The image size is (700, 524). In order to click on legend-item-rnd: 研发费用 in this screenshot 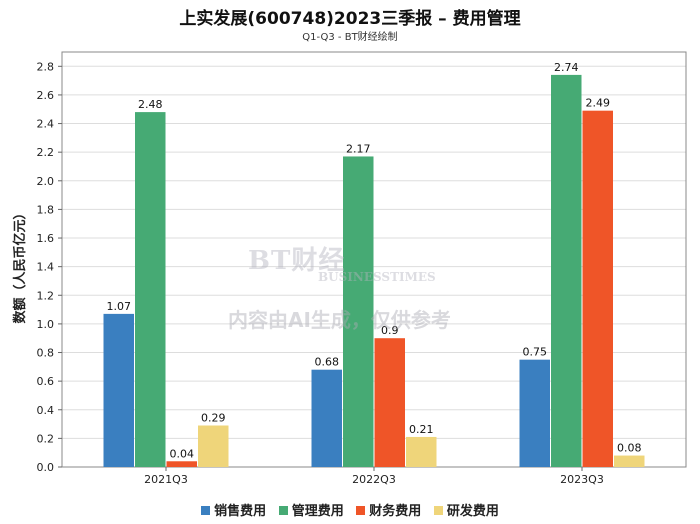, I will do `click(466, 509)`.